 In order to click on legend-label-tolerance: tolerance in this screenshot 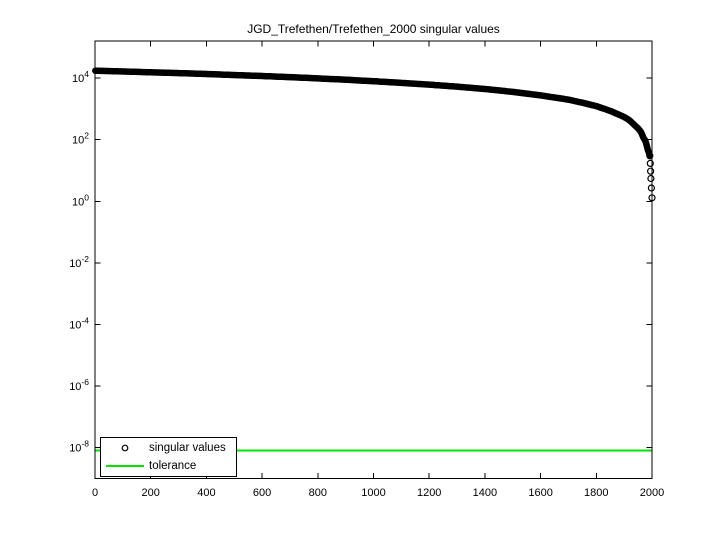, I will do `click(173, 466)`.